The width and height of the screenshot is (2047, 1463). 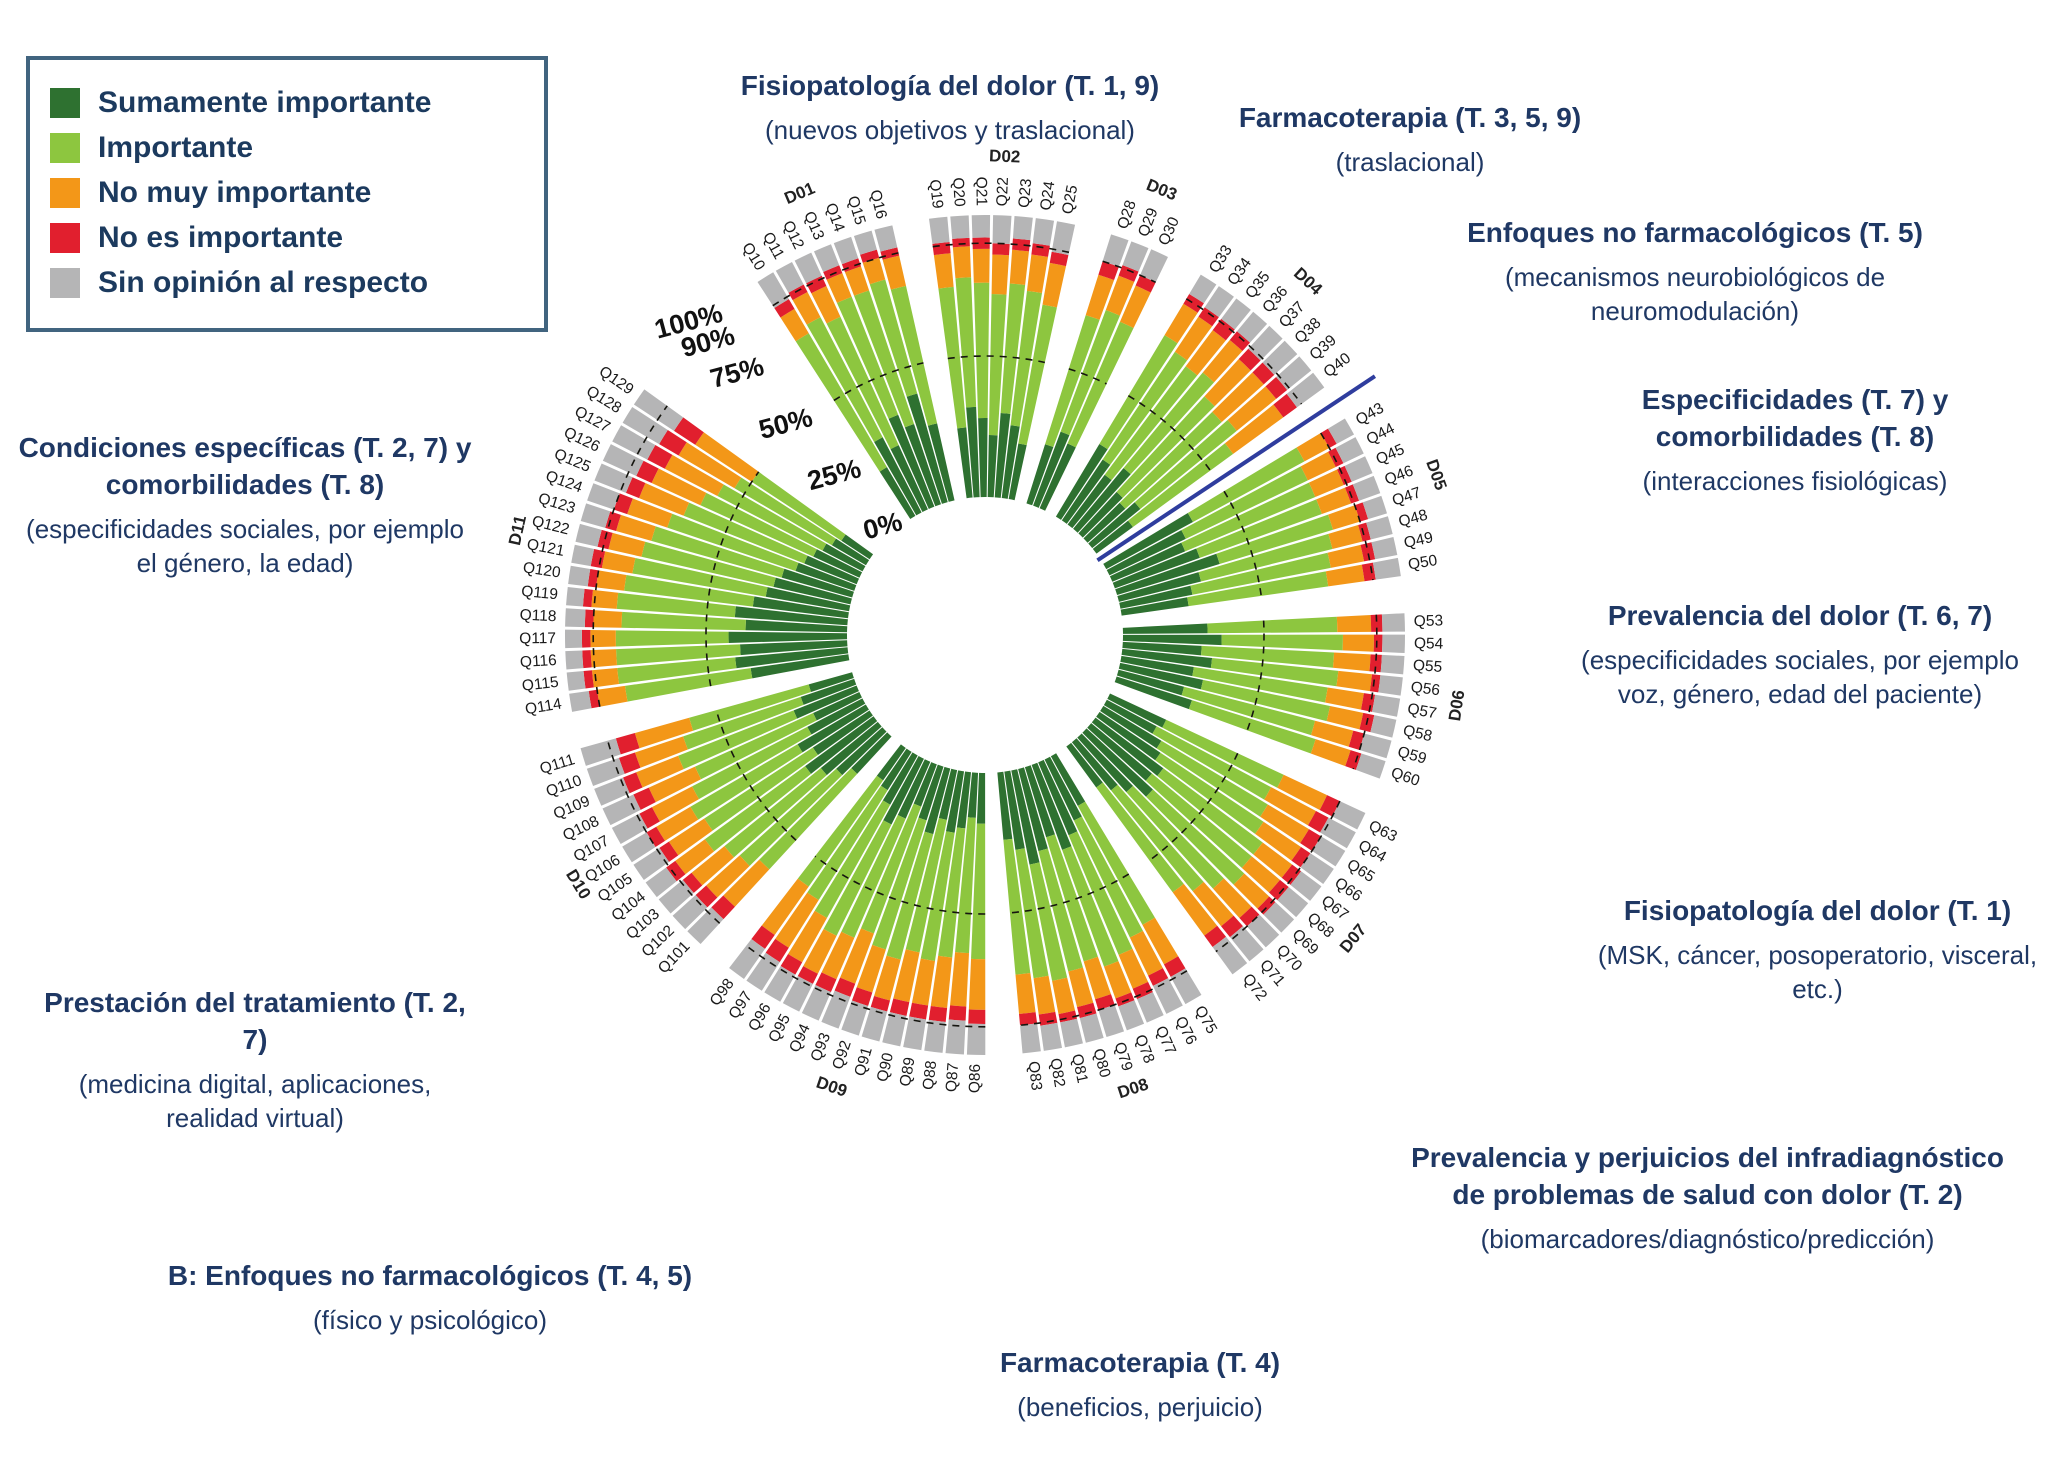 What do you see at coordinates (285, 283) in the screenshot?
I see `legend-item: Sin opinión al respecto` at bounding box center [285, 283].